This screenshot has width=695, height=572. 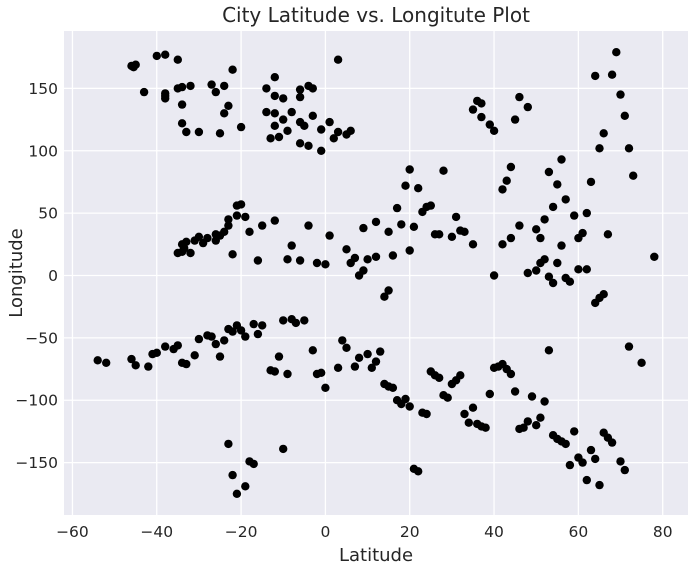 What do you see at coordinates (410, 532) in the screenshot?
I see `x-tick-label: 20` at bounding box center [410, 532].